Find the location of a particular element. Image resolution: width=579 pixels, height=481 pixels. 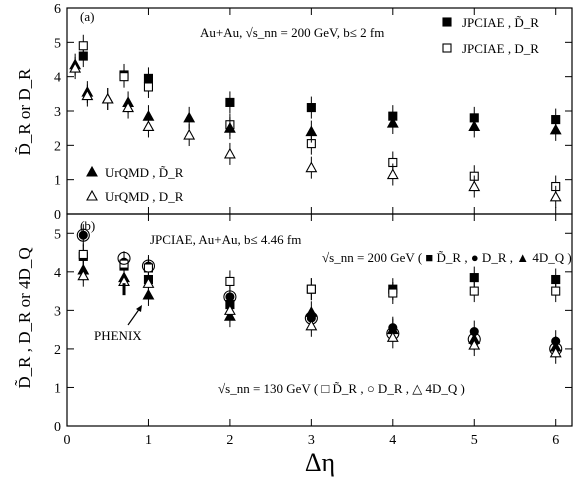

panel-a-annotation: Au+Au, √s_nn = 200 GeV, b≤ 2 fm is located at coordinates (292, 32).